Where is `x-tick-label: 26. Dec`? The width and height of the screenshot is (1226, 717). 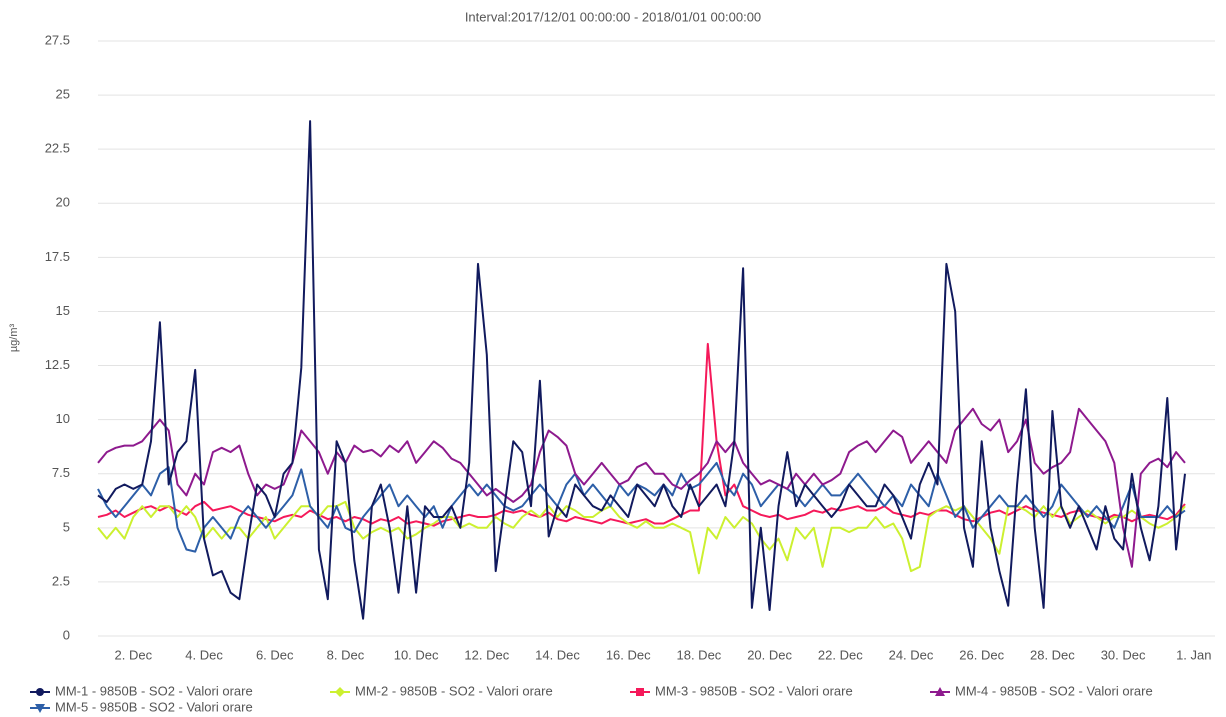
x-tick-label: 26. Dec is located at coordinates (981, 654).